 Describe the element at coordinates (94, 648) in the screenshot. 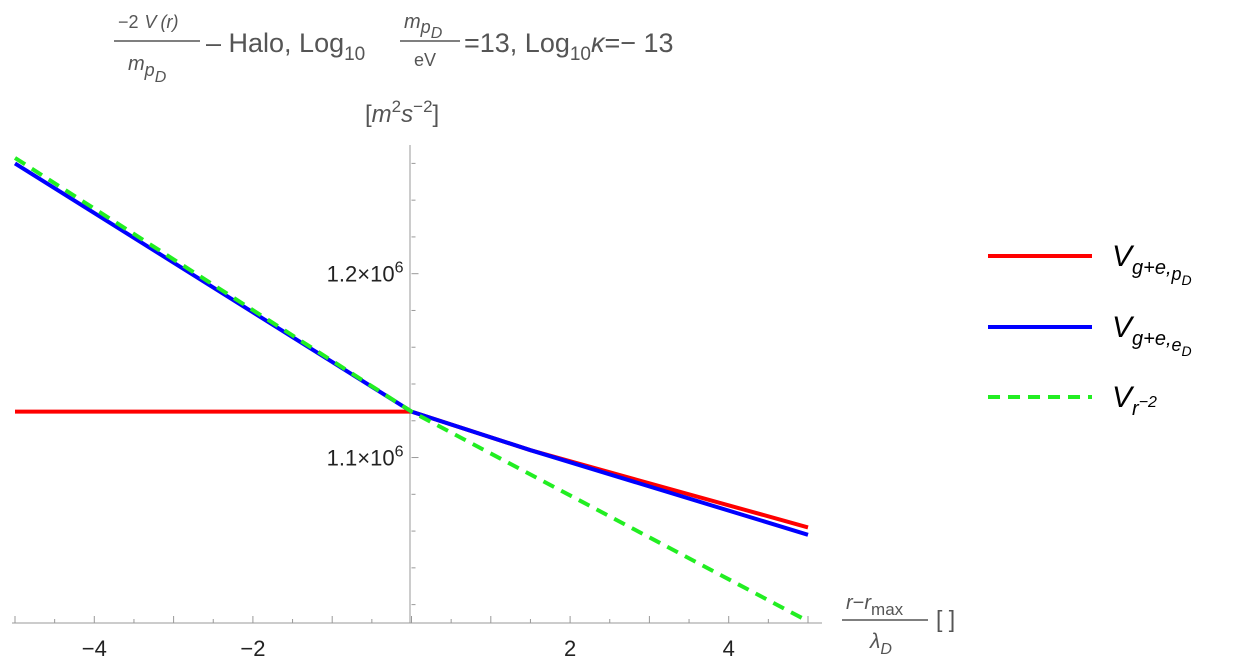

I see `x-tick-label: −4` at that location.